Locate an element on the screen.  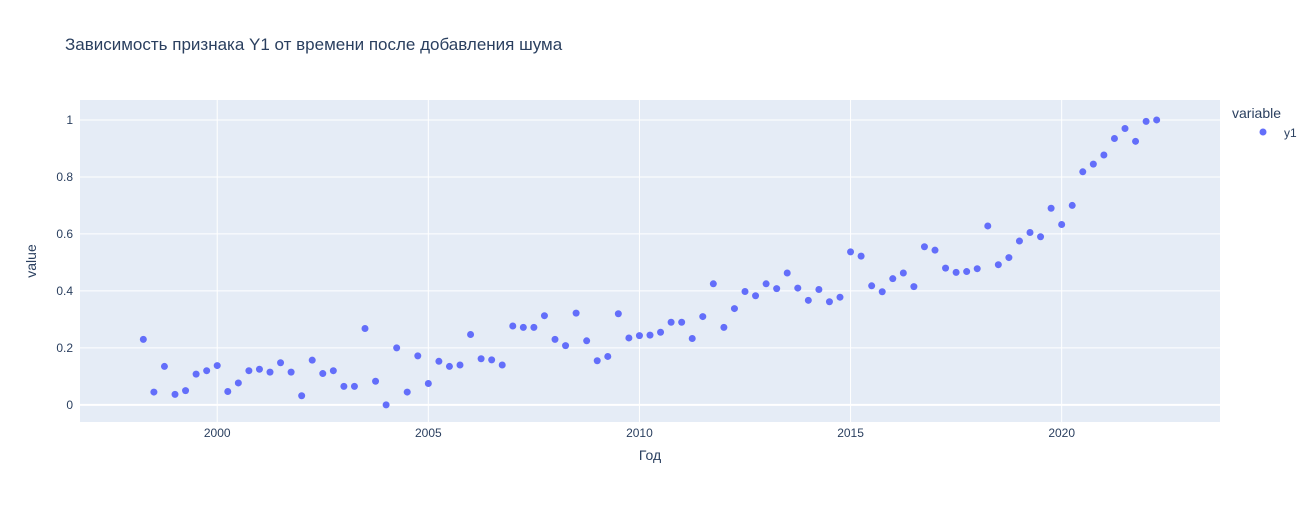
x-tick-label: 2020 is located at coordinates (1061, 433).